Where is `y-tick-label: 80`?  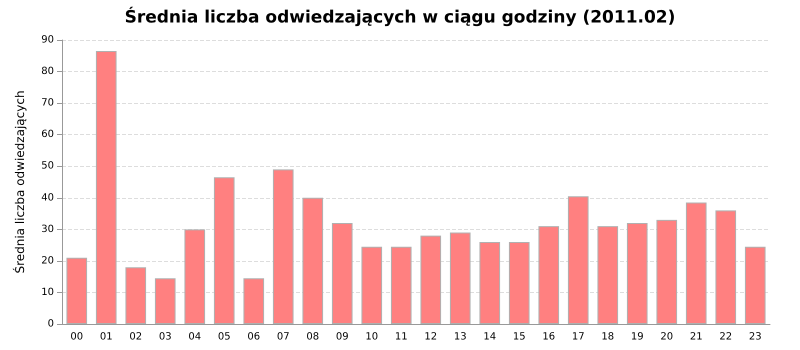 y-tick-label: 80 is located at coordinates (47, 72).